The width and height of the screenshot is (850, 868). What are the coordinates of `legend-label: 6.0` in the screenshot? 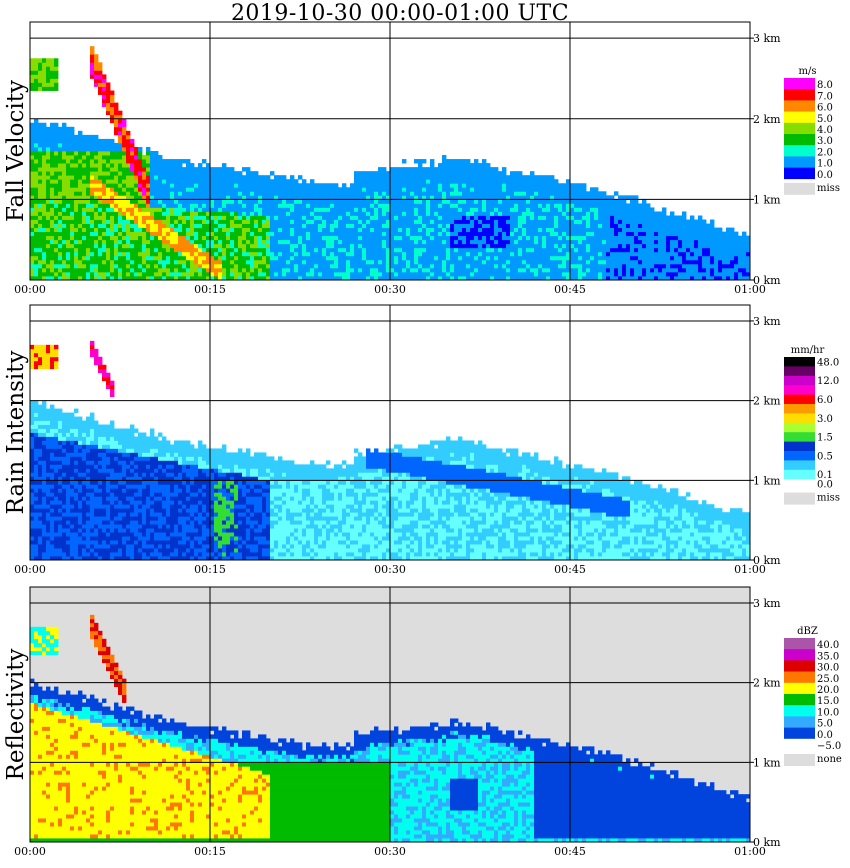 It's located at (825, 108).